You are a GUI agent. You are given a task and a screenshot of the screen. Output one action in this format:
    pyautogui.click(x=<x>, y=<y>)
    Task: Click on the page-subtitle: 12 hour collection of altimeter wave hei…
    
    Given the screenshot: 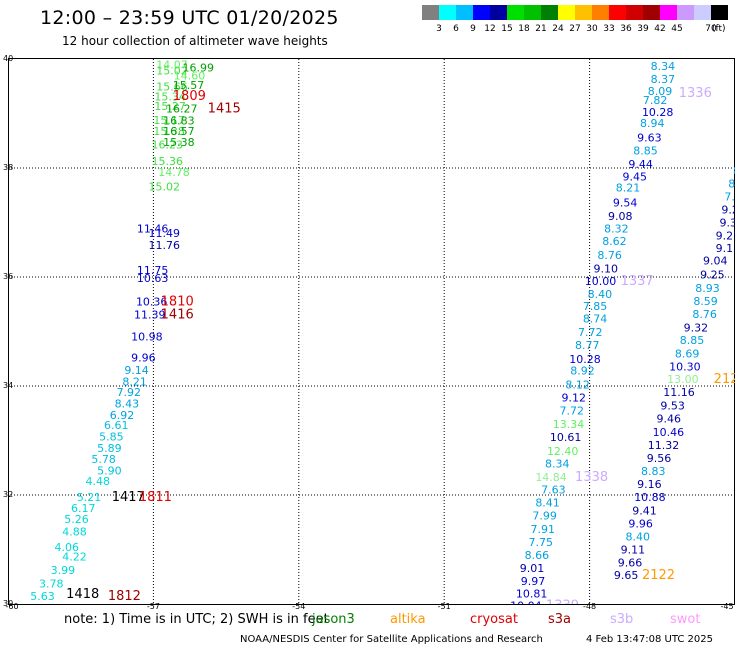 What is the action you would take?
    pyautogui.click(x=195, y=41)
    